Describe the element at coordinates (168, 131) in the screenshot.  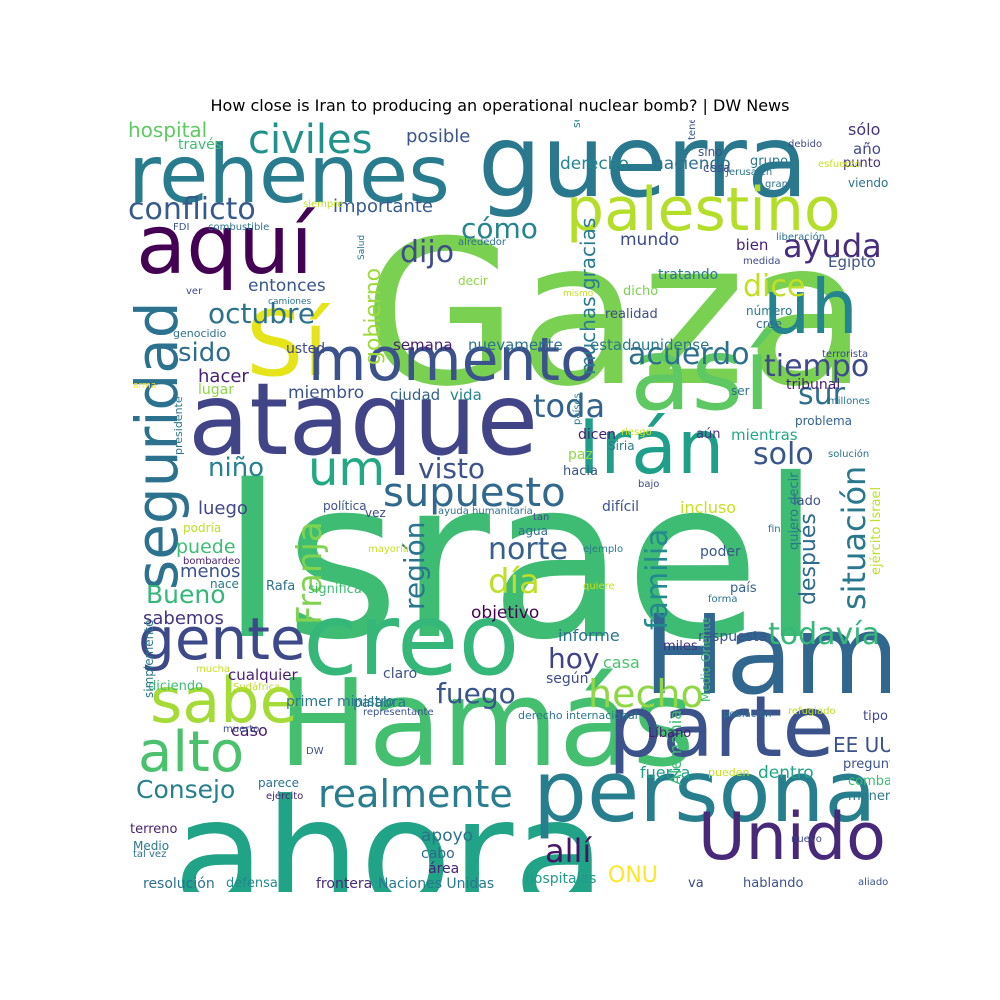
I see `word-hospital: hospital` at that location.